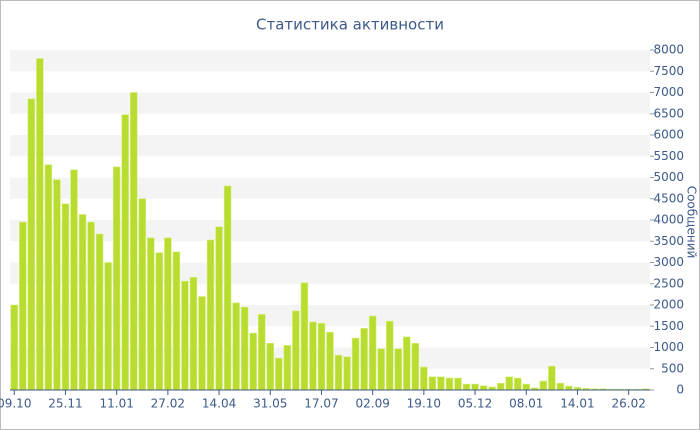  What do you see at coordinates (628, 404) in the screenshot?
I see `x-tick-label: 26.02` at bounding box center [628, 404].